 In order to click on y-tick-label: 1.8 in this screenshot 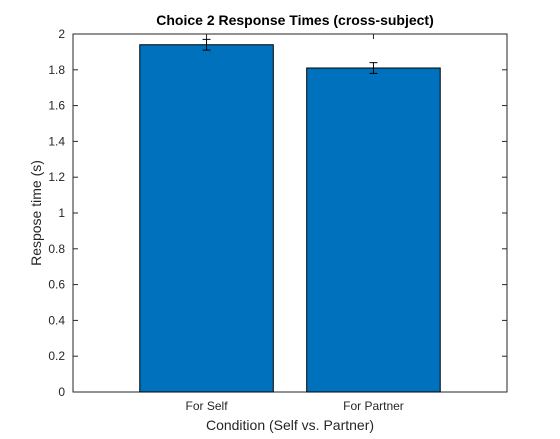, I will do `click(56, 70)`.